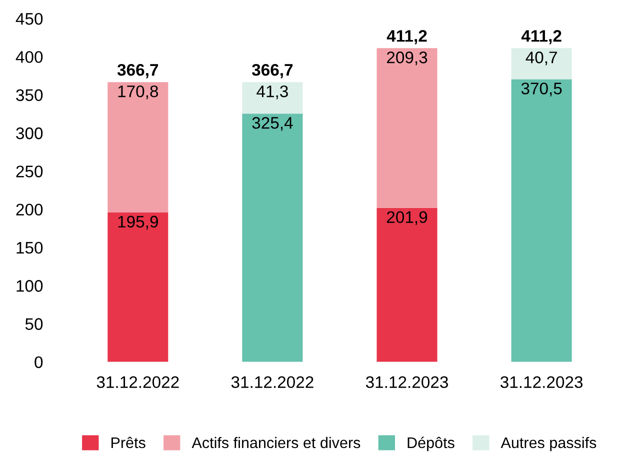  Describe the element at coordinates (407, 218) in the screenshot. I see `data-label: 201,9` at that location.